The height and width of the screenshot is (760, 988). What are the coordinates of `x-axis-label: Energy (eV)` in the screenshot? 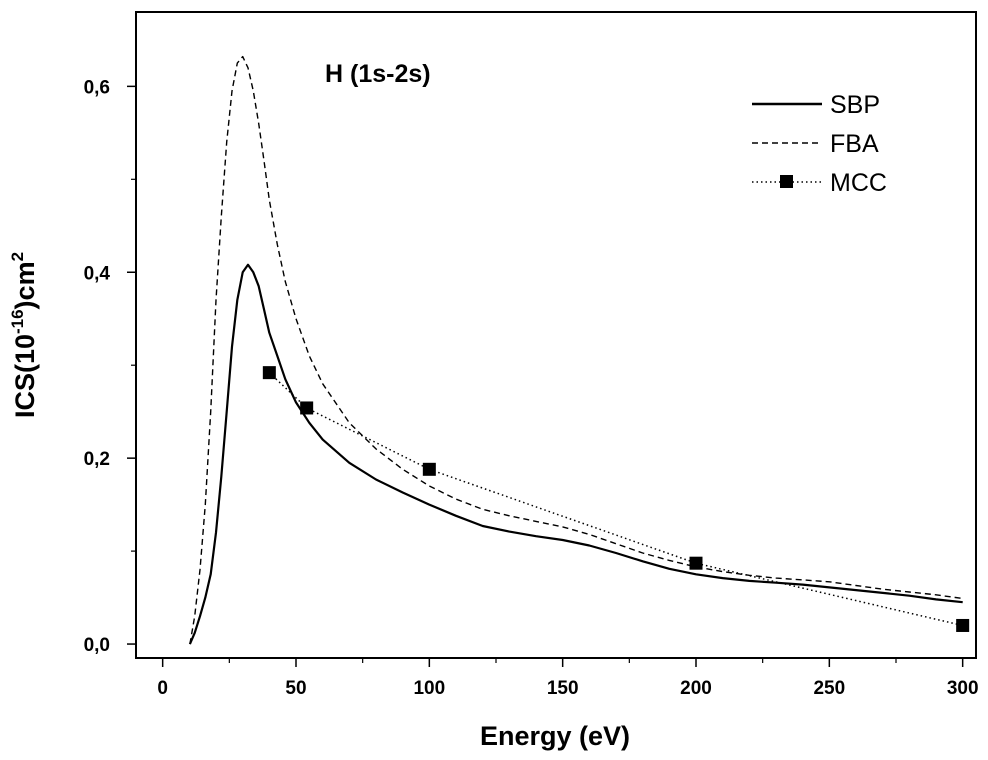 It's located at (555, 736).